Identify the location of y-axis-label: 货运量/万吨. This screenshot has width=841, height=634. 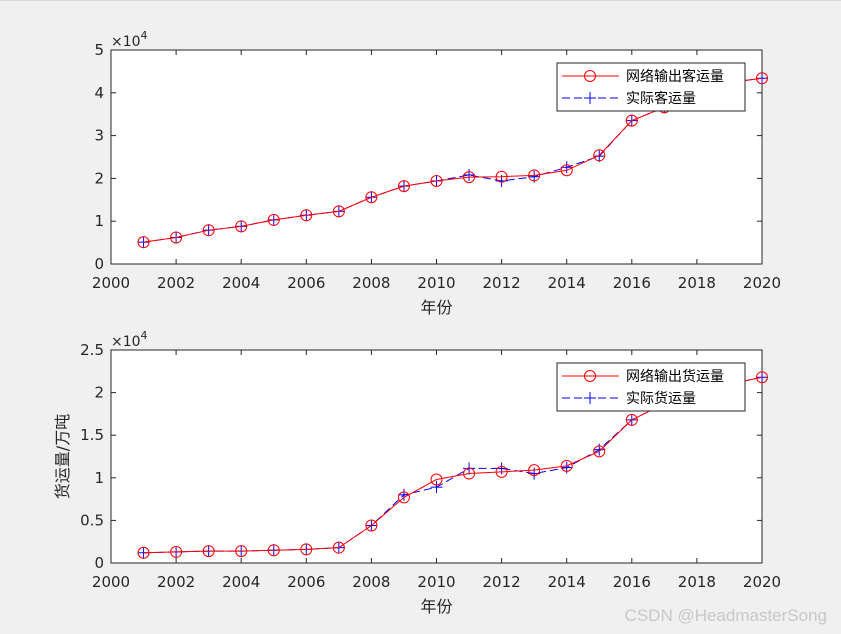
(62, 456).